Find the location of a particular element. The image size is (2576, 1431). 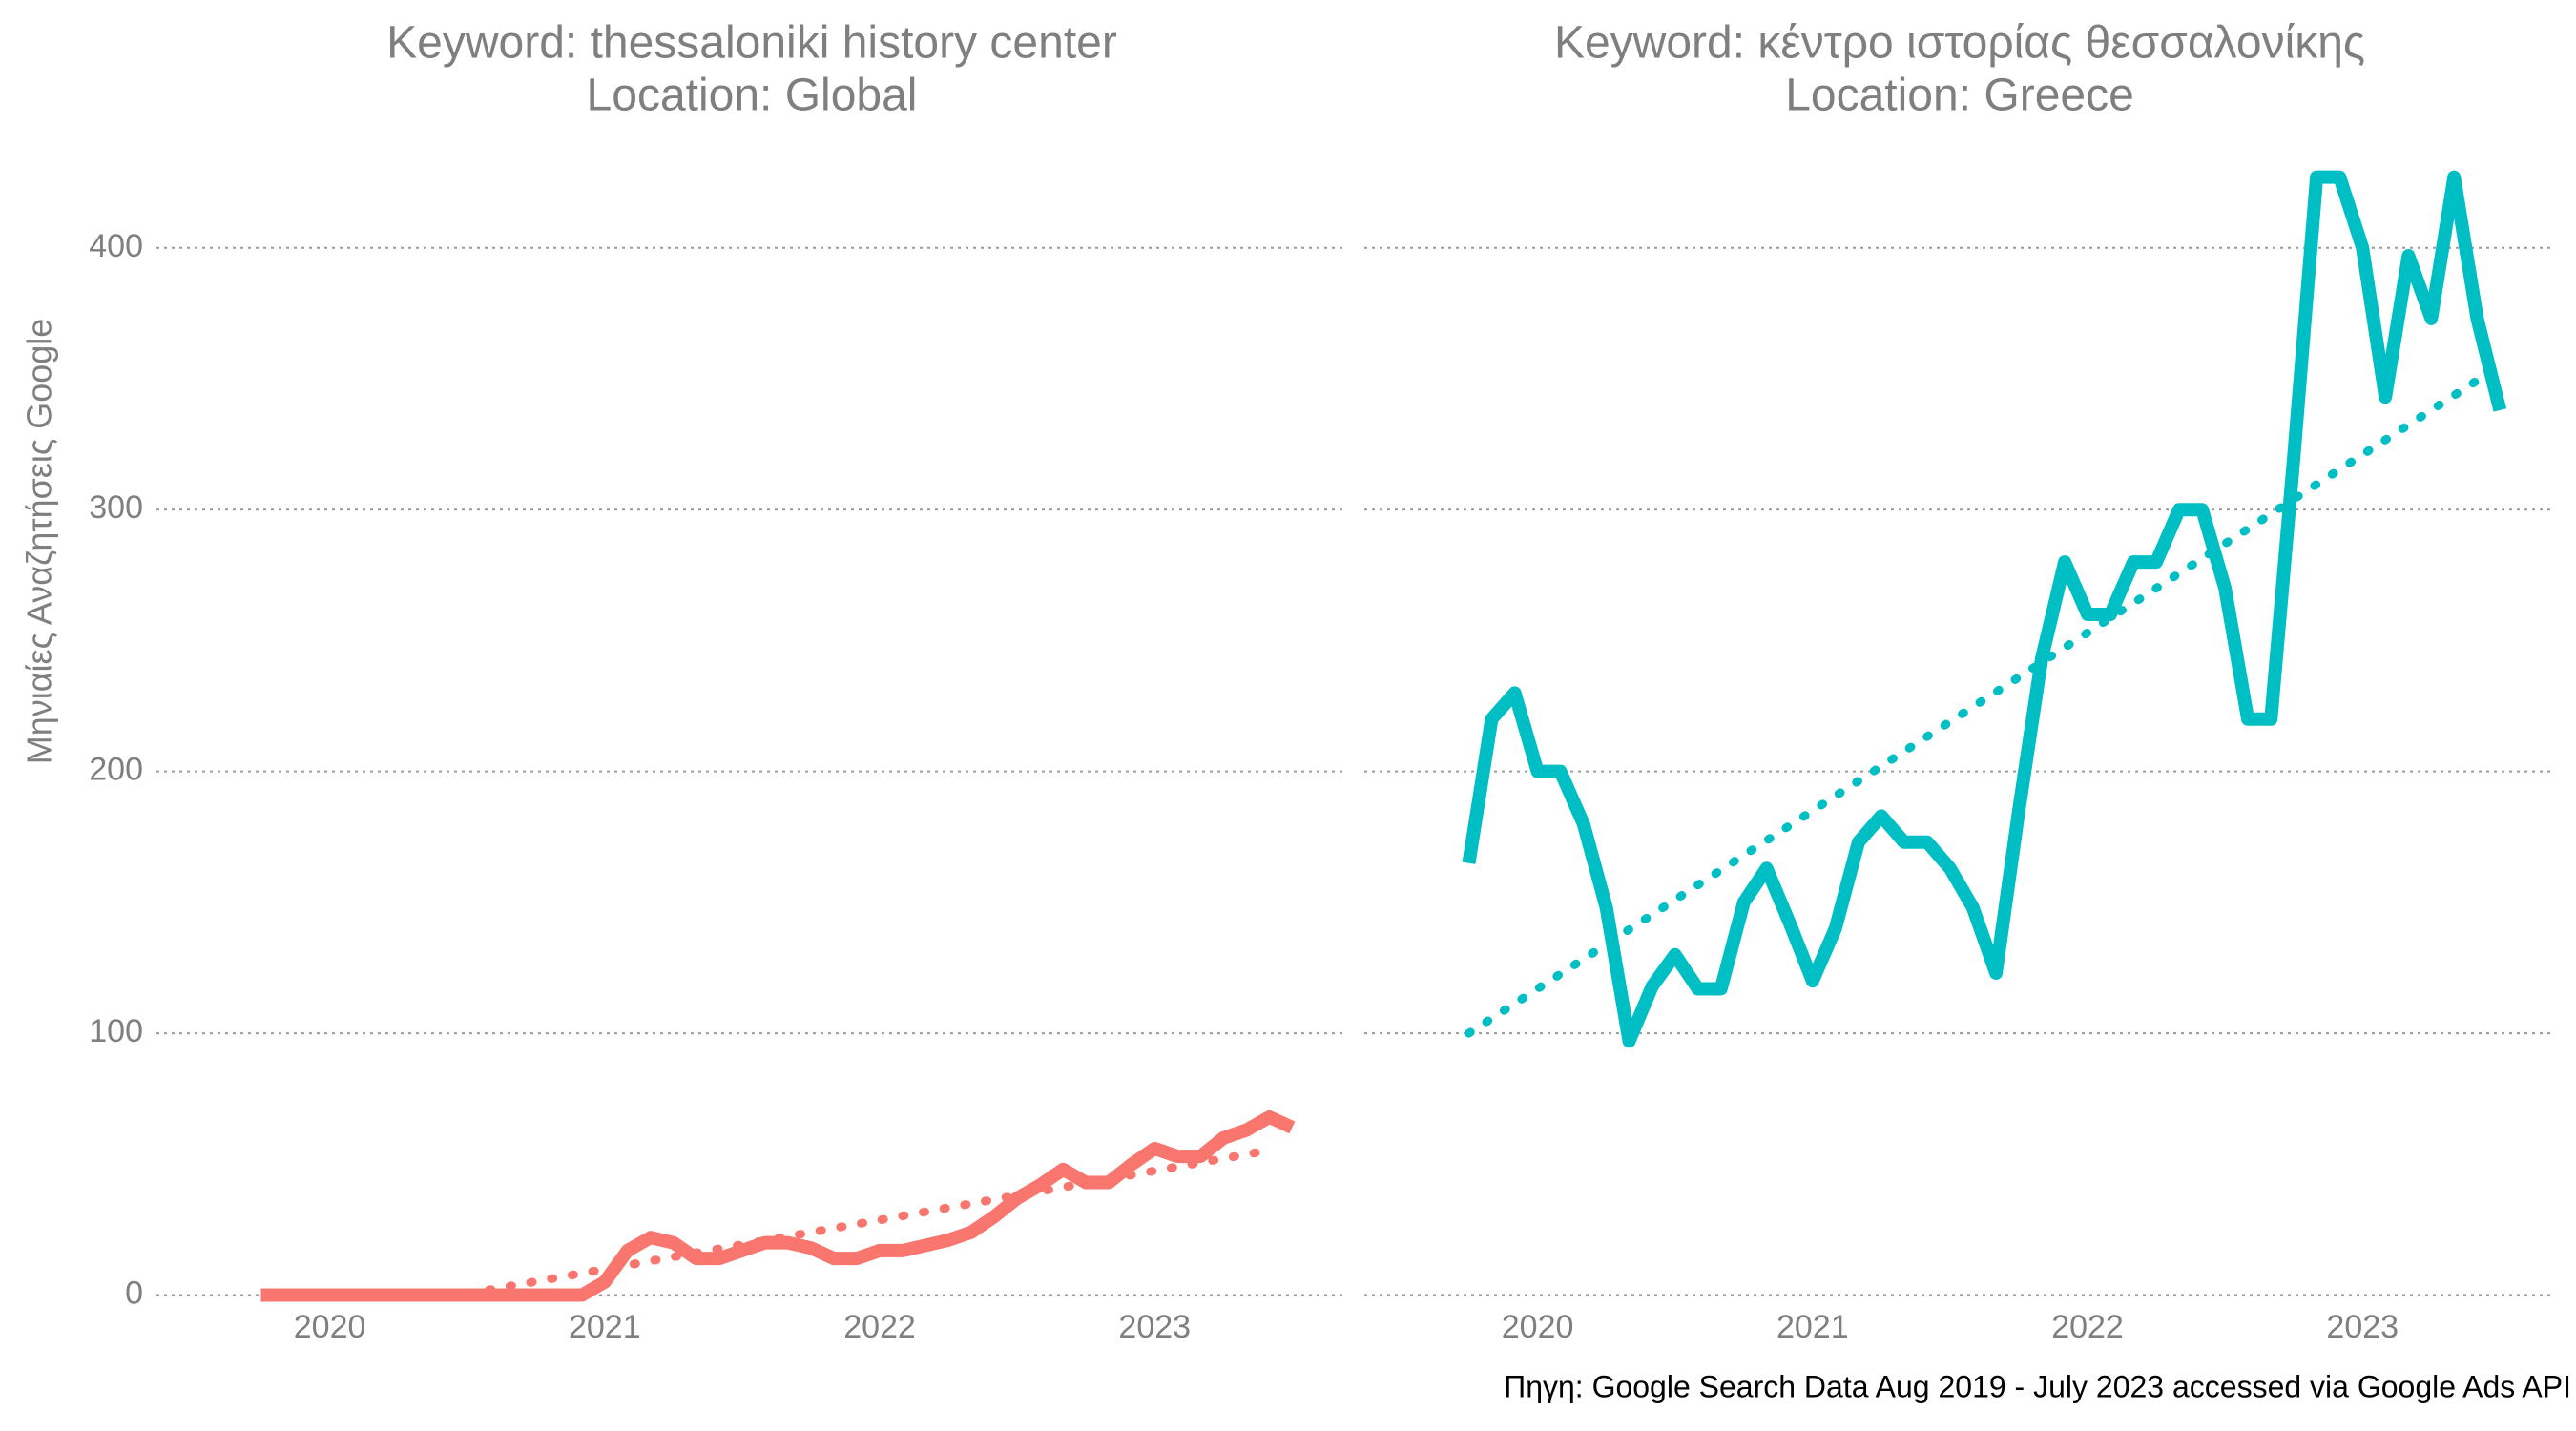

y-tick-label: 0 is located at coordinates (134, 1293).